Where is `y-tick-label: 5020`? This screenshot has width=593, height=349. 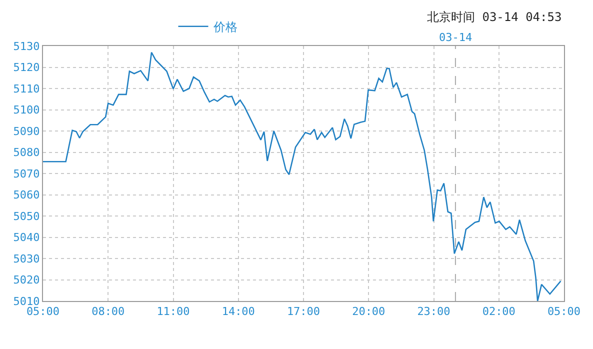 y-tick-label: 5020 is located at coordinates (26, 280).